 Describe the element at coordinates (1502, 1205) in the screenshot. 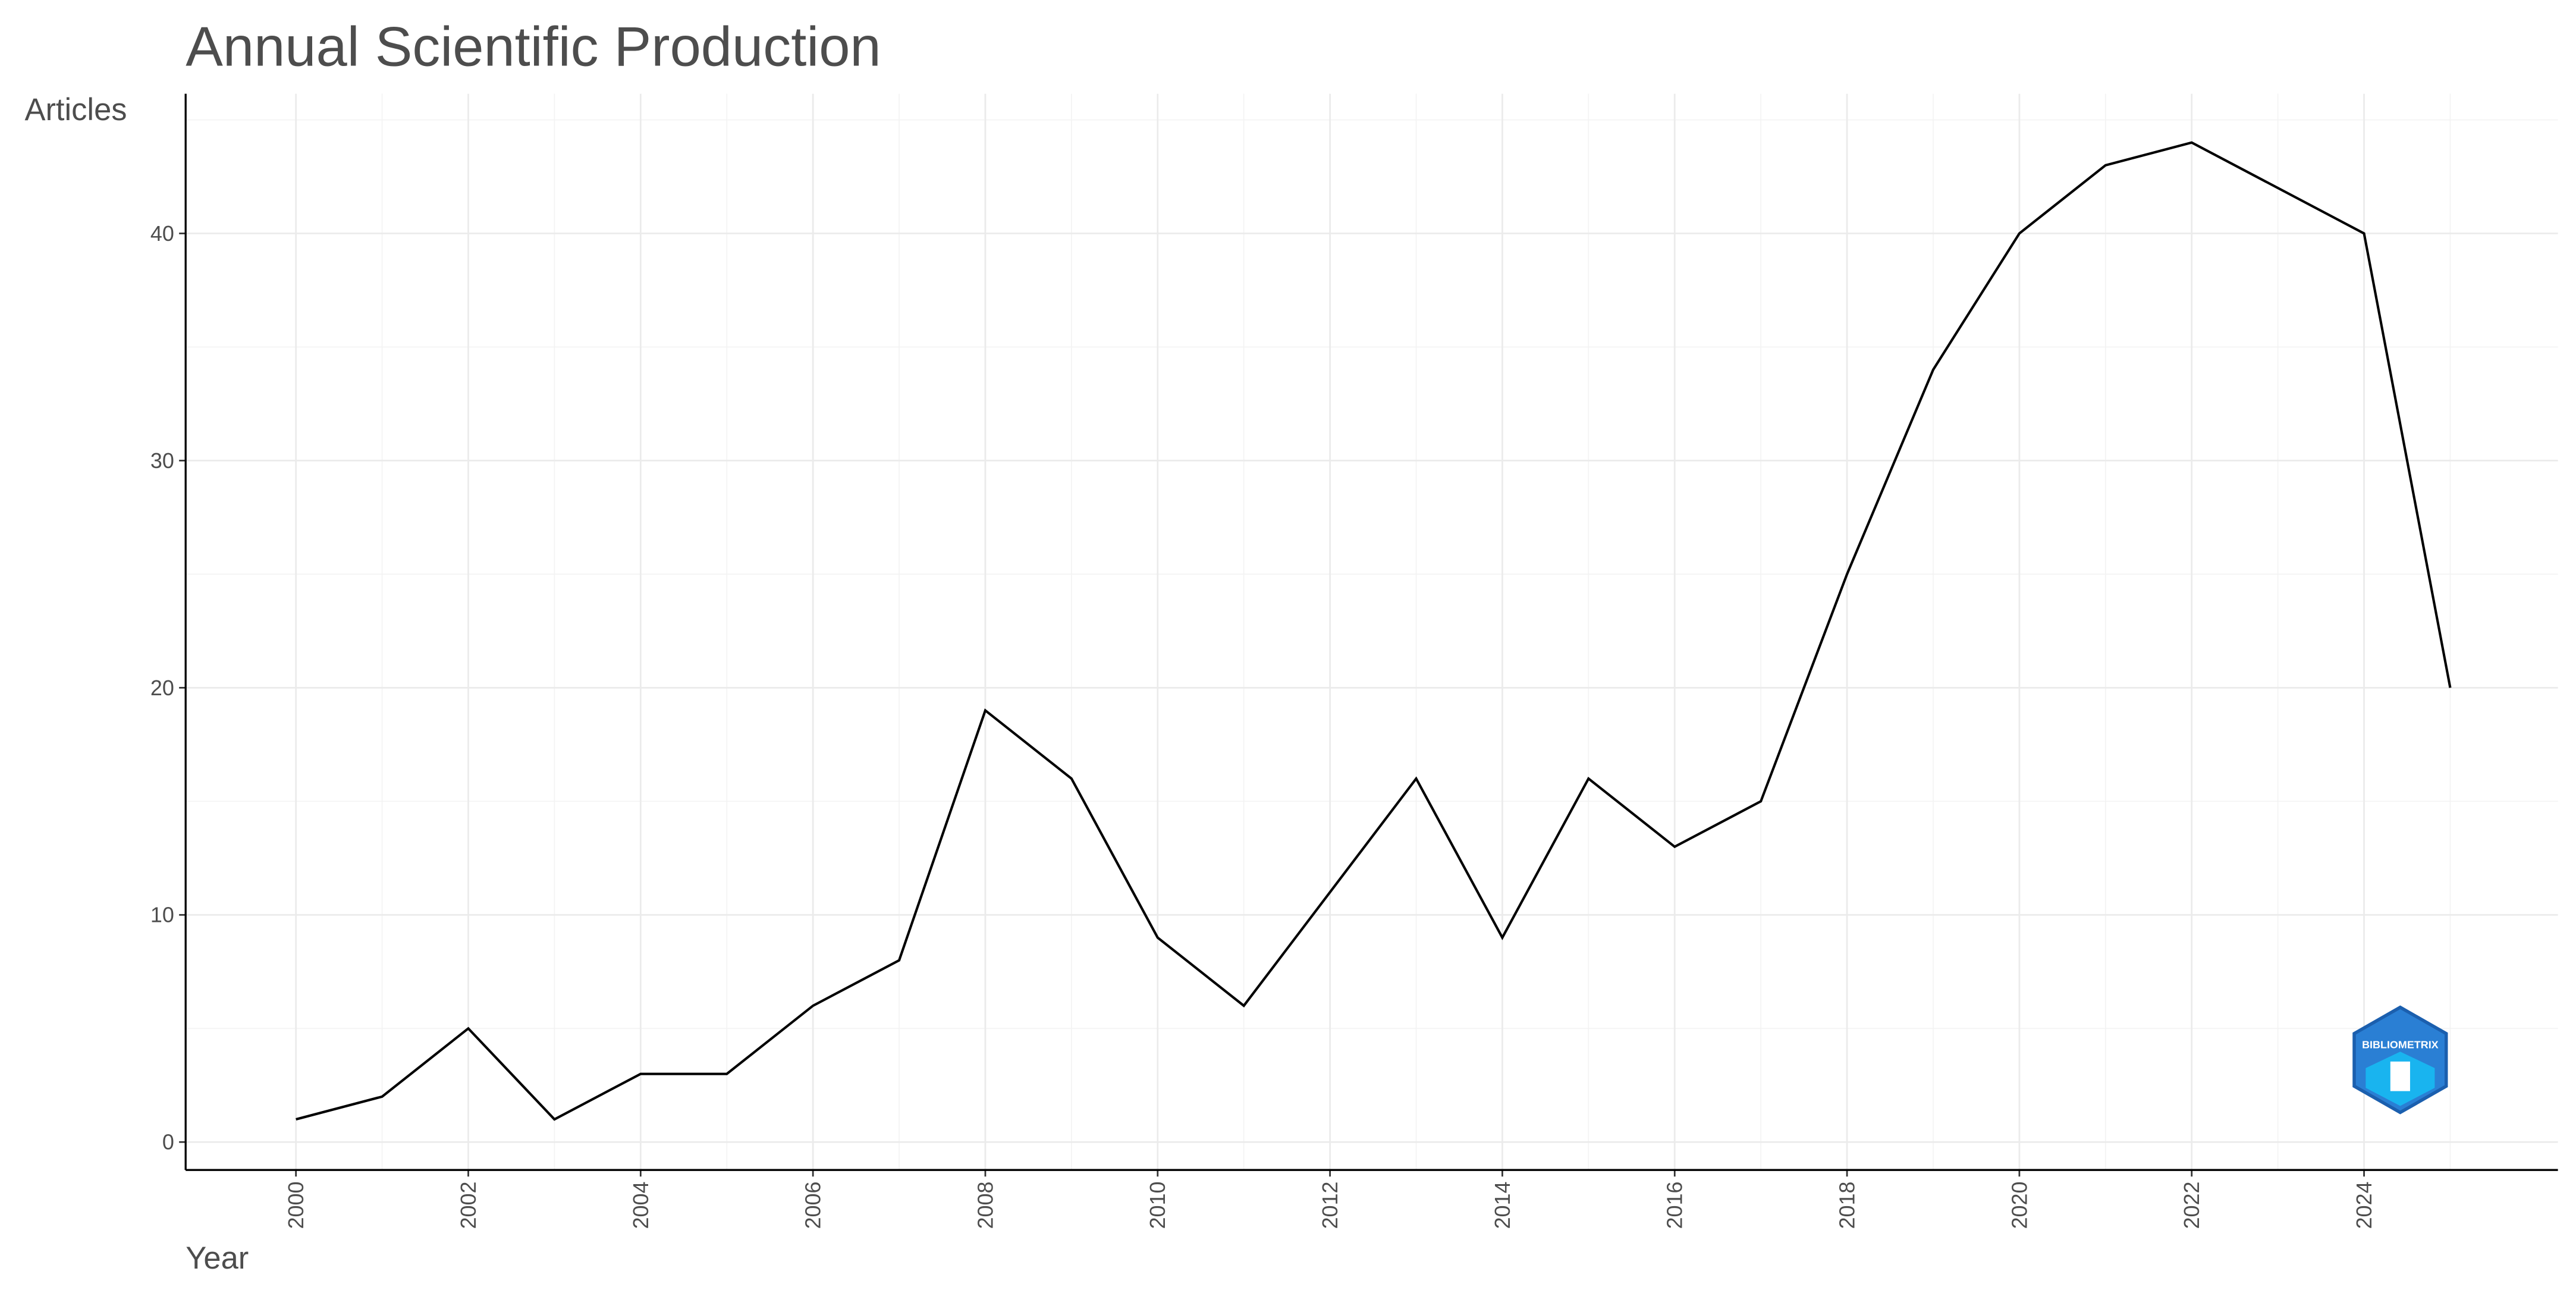

I see `x-tick-label: 2014` at that location.